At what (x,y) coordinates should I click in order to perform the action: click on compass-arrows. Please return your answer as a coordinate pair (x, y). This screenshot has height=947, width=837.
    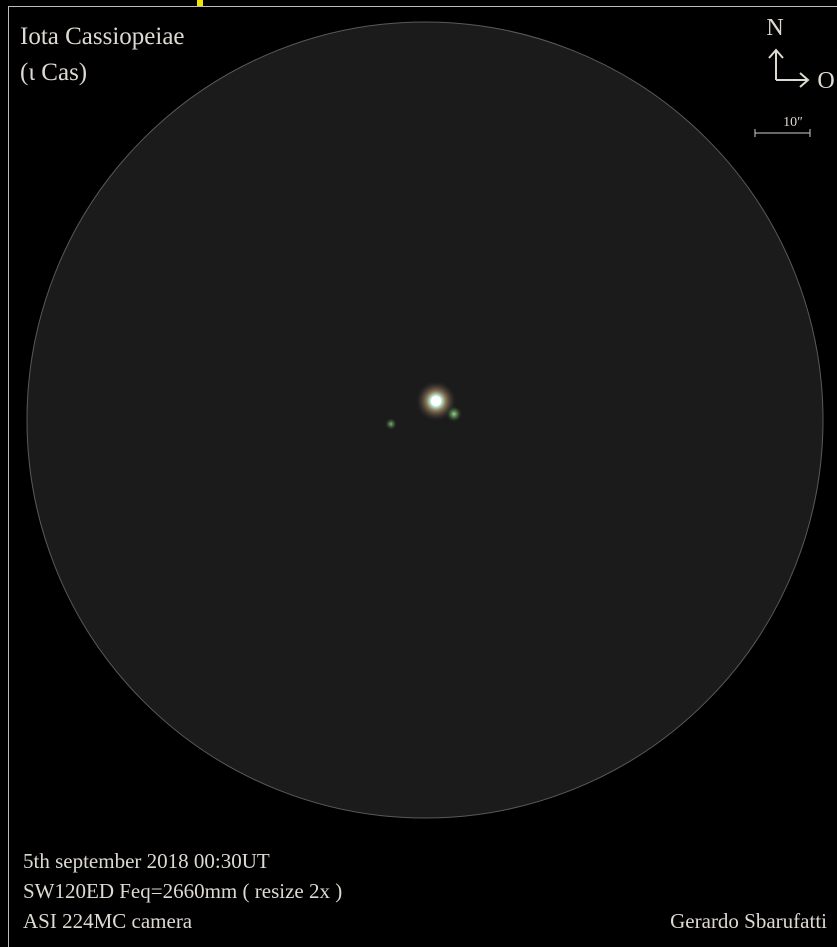
    Looking at the image, I should click on (789, 68).